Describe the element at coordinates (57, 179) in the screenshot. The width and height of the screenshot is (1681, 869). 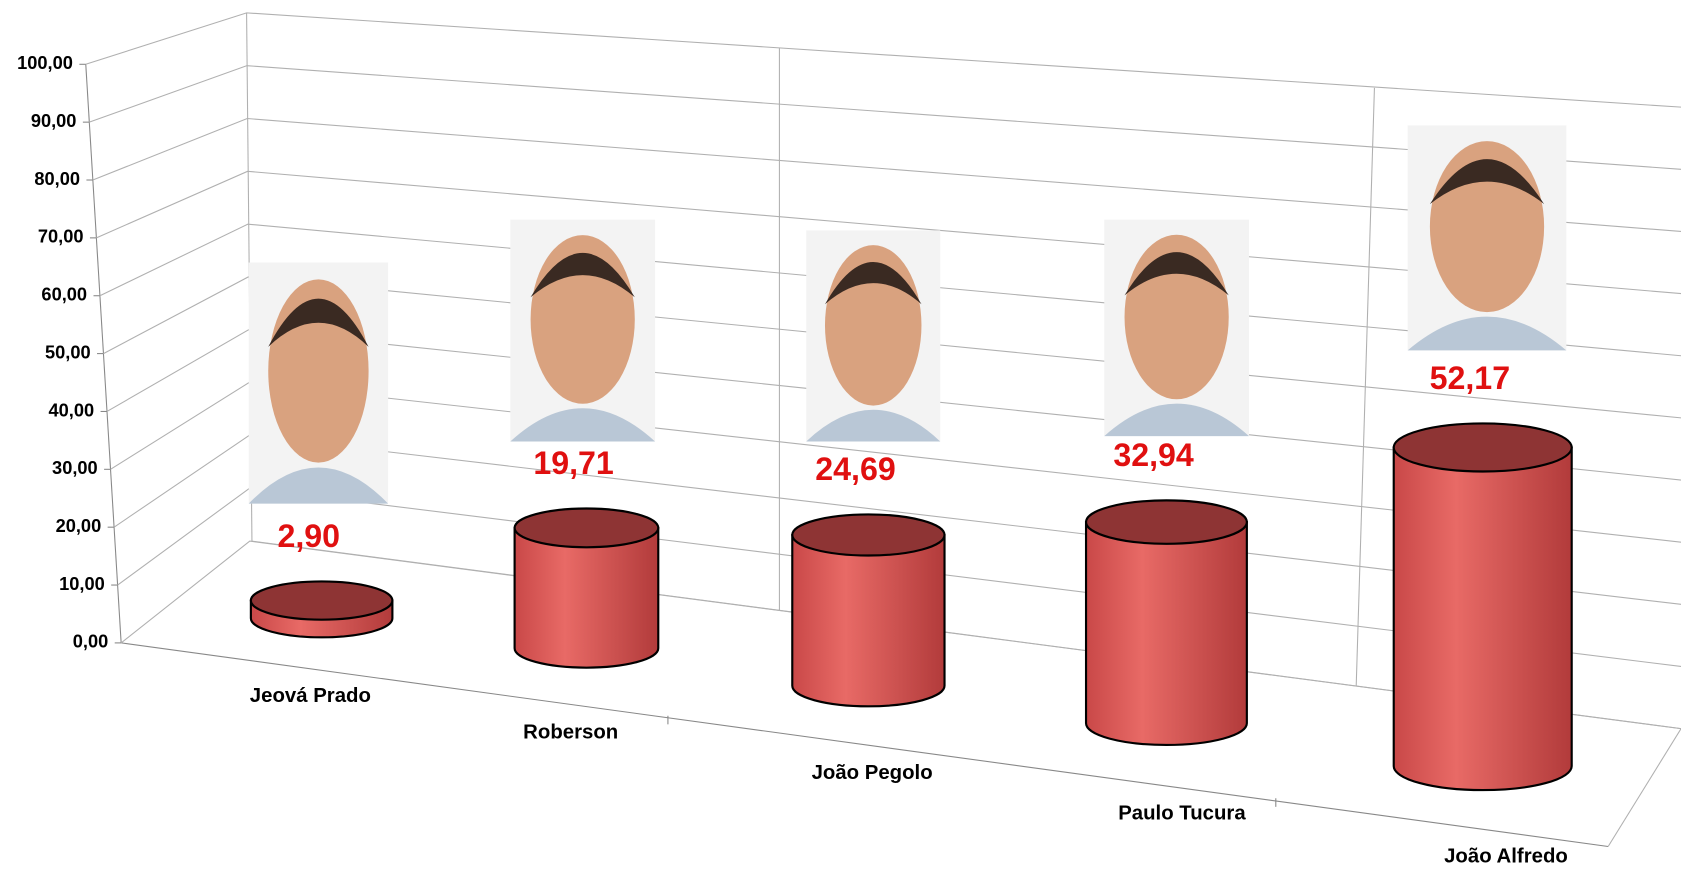
I see `y-tick-label: 80,00` at that location.